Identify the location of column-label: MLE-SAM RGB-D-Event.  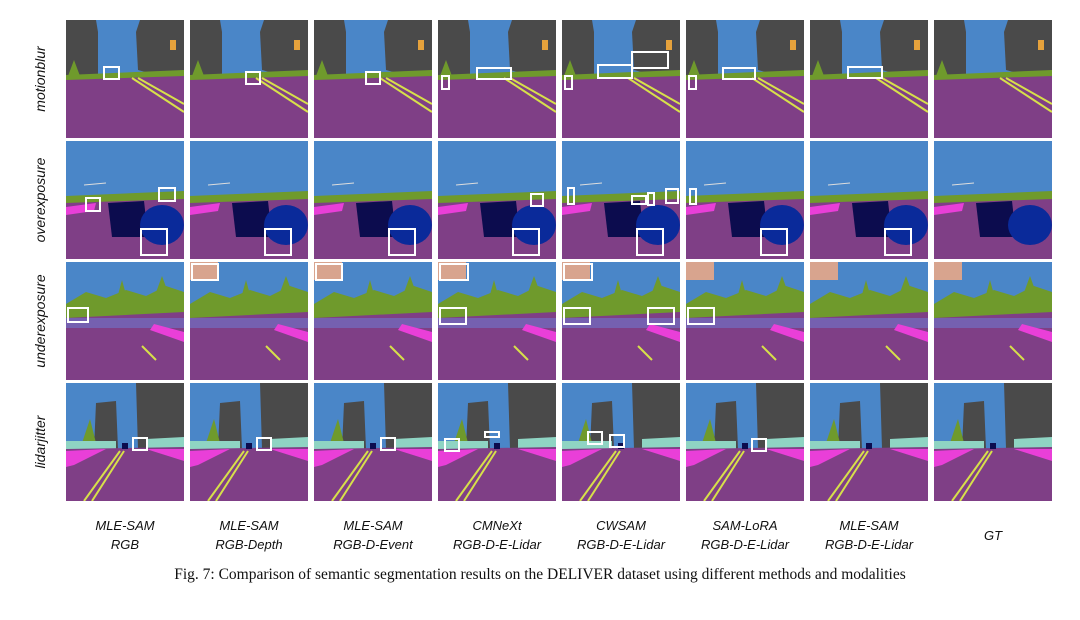
(373, 535).